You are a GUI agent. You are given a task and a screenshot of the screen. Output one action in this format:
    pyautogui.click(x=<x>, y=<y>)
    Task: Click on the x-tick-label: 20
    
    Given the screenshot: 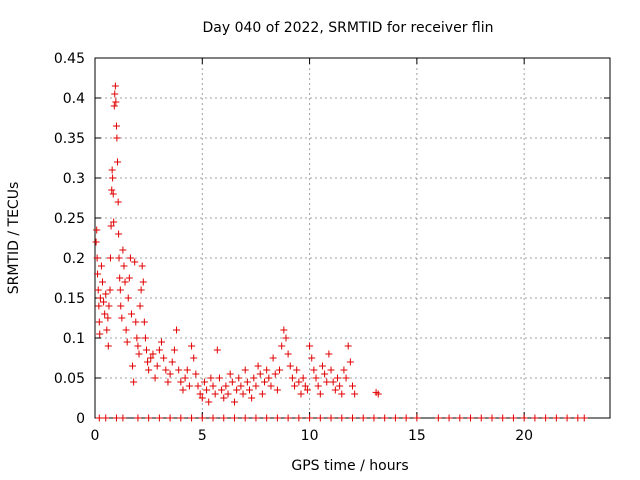 What is the action you would take?
    pyautogui.click(x=524, y=436)
    